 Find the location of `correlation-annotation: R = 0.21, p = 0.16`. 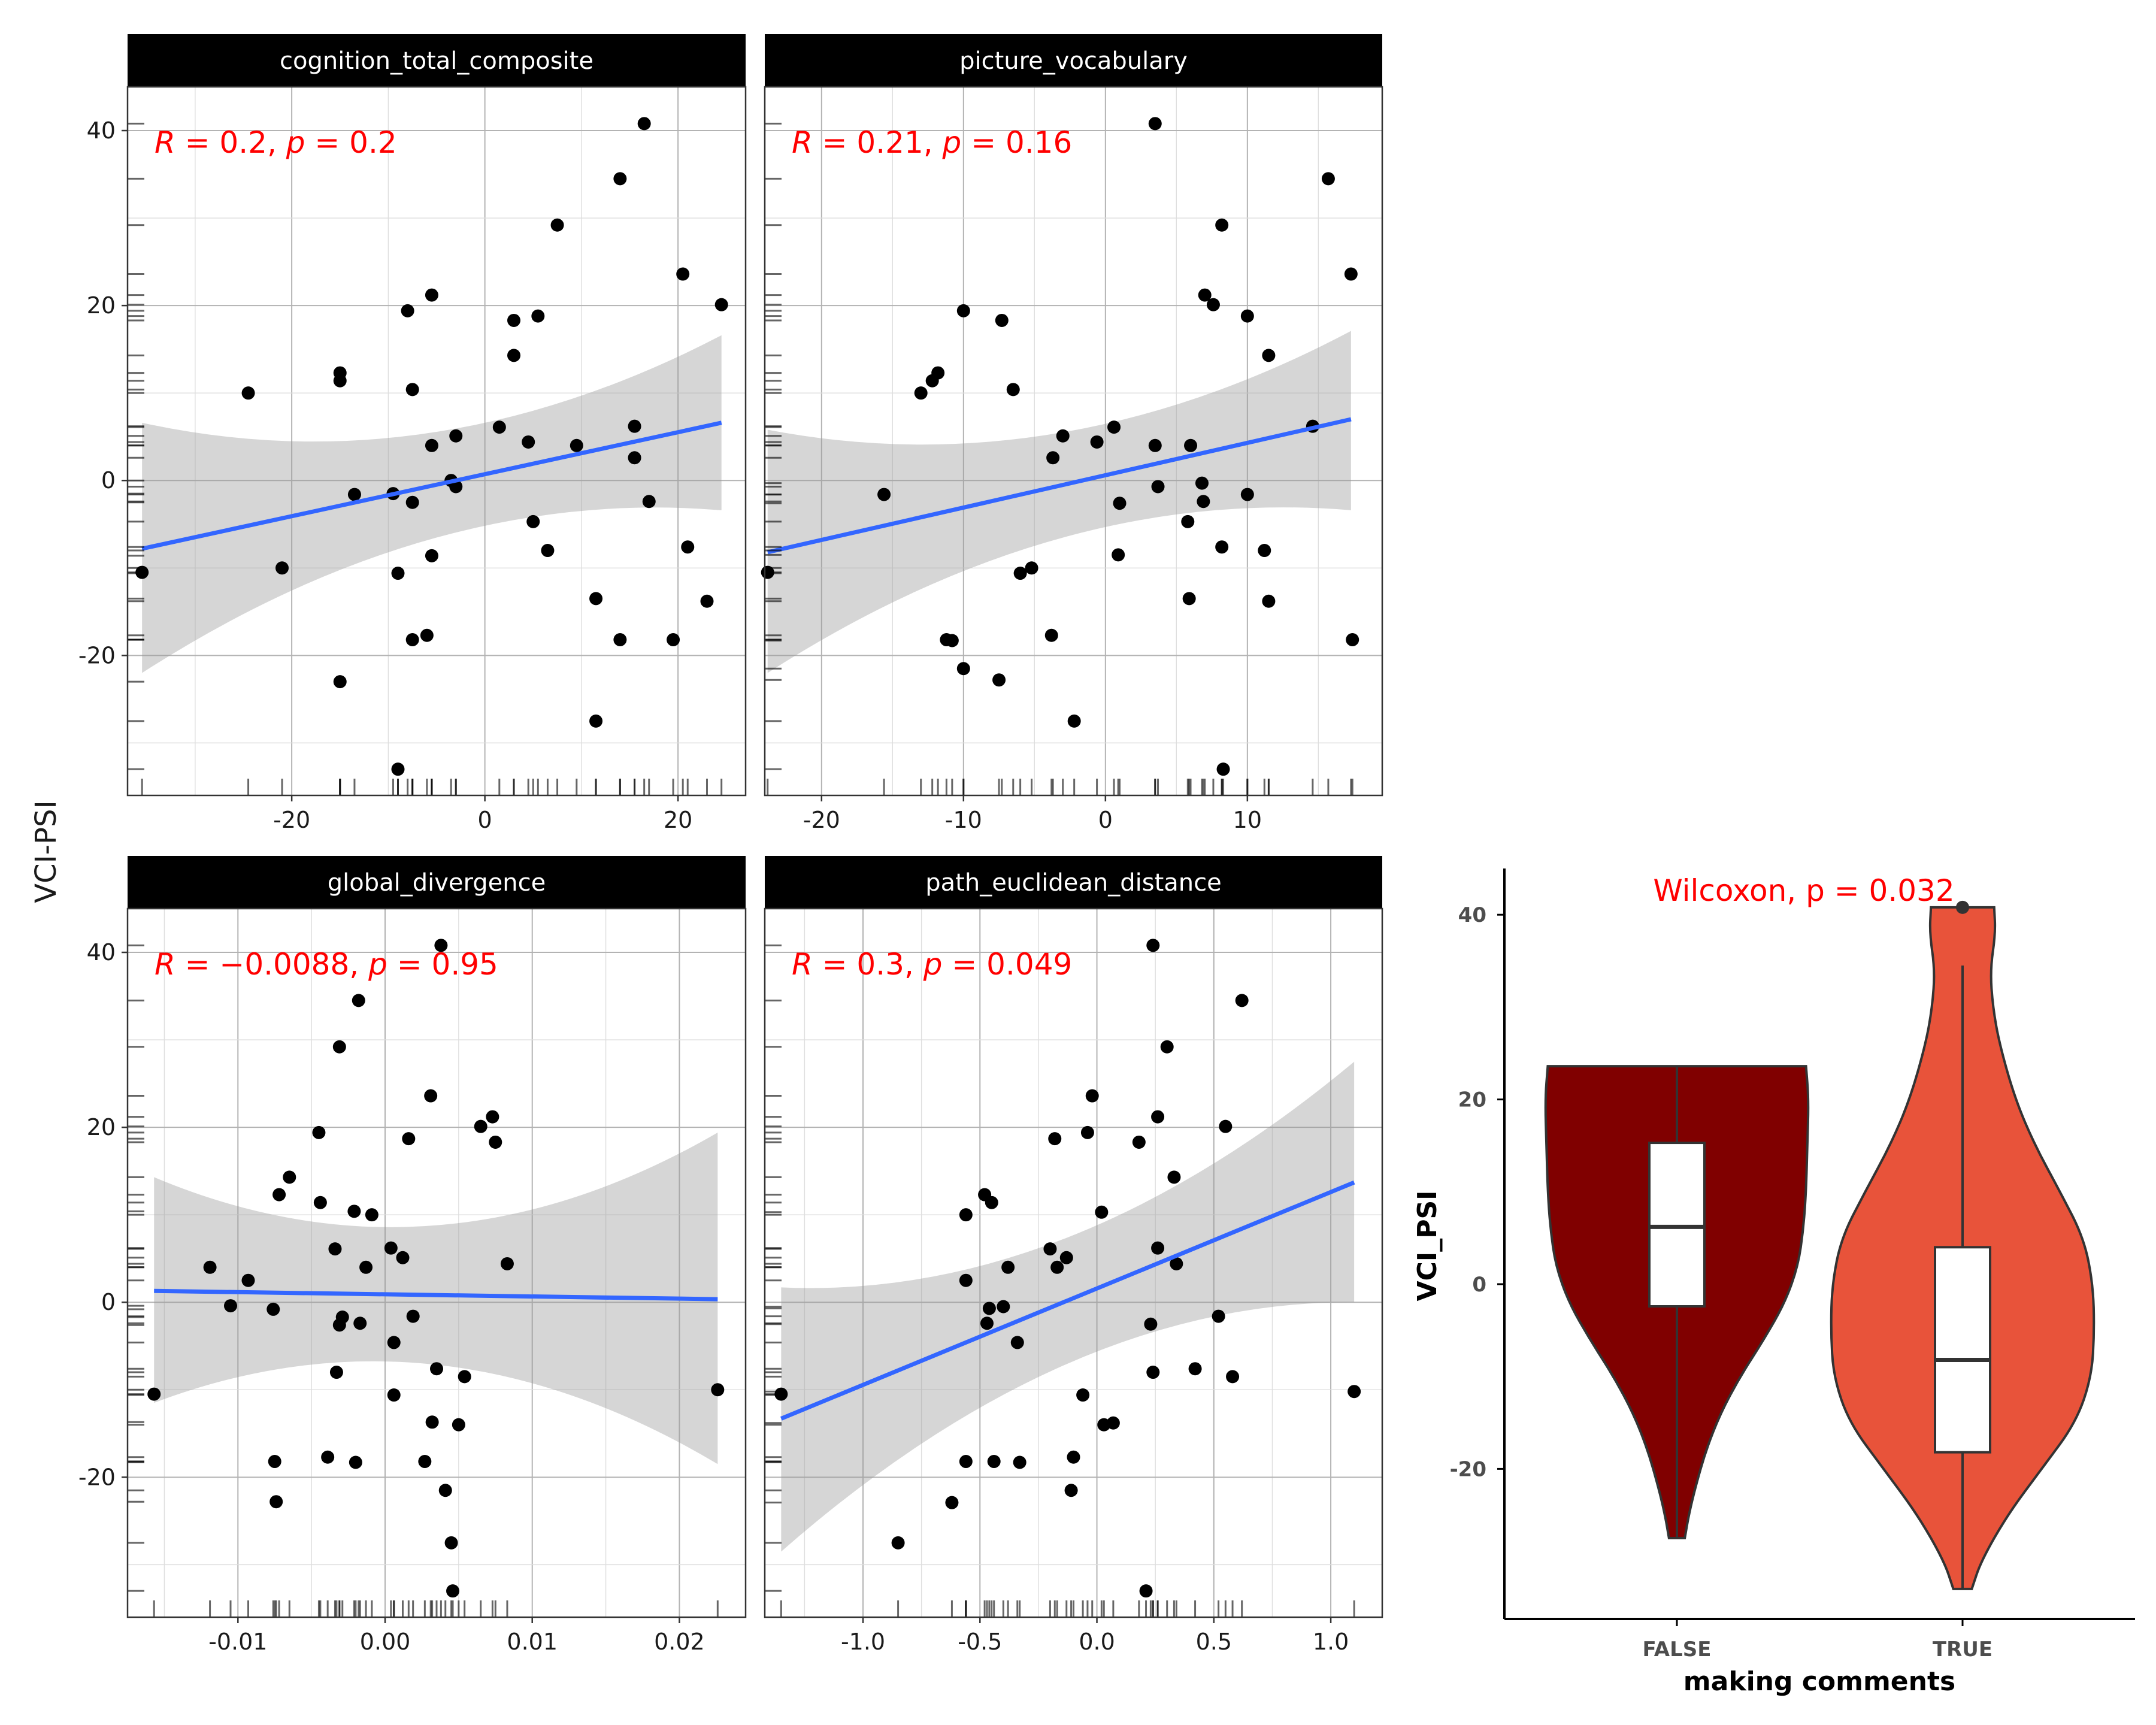

correlation-annotation: R = 0.21, p = 0.16 is located at coordinates (932, 142).